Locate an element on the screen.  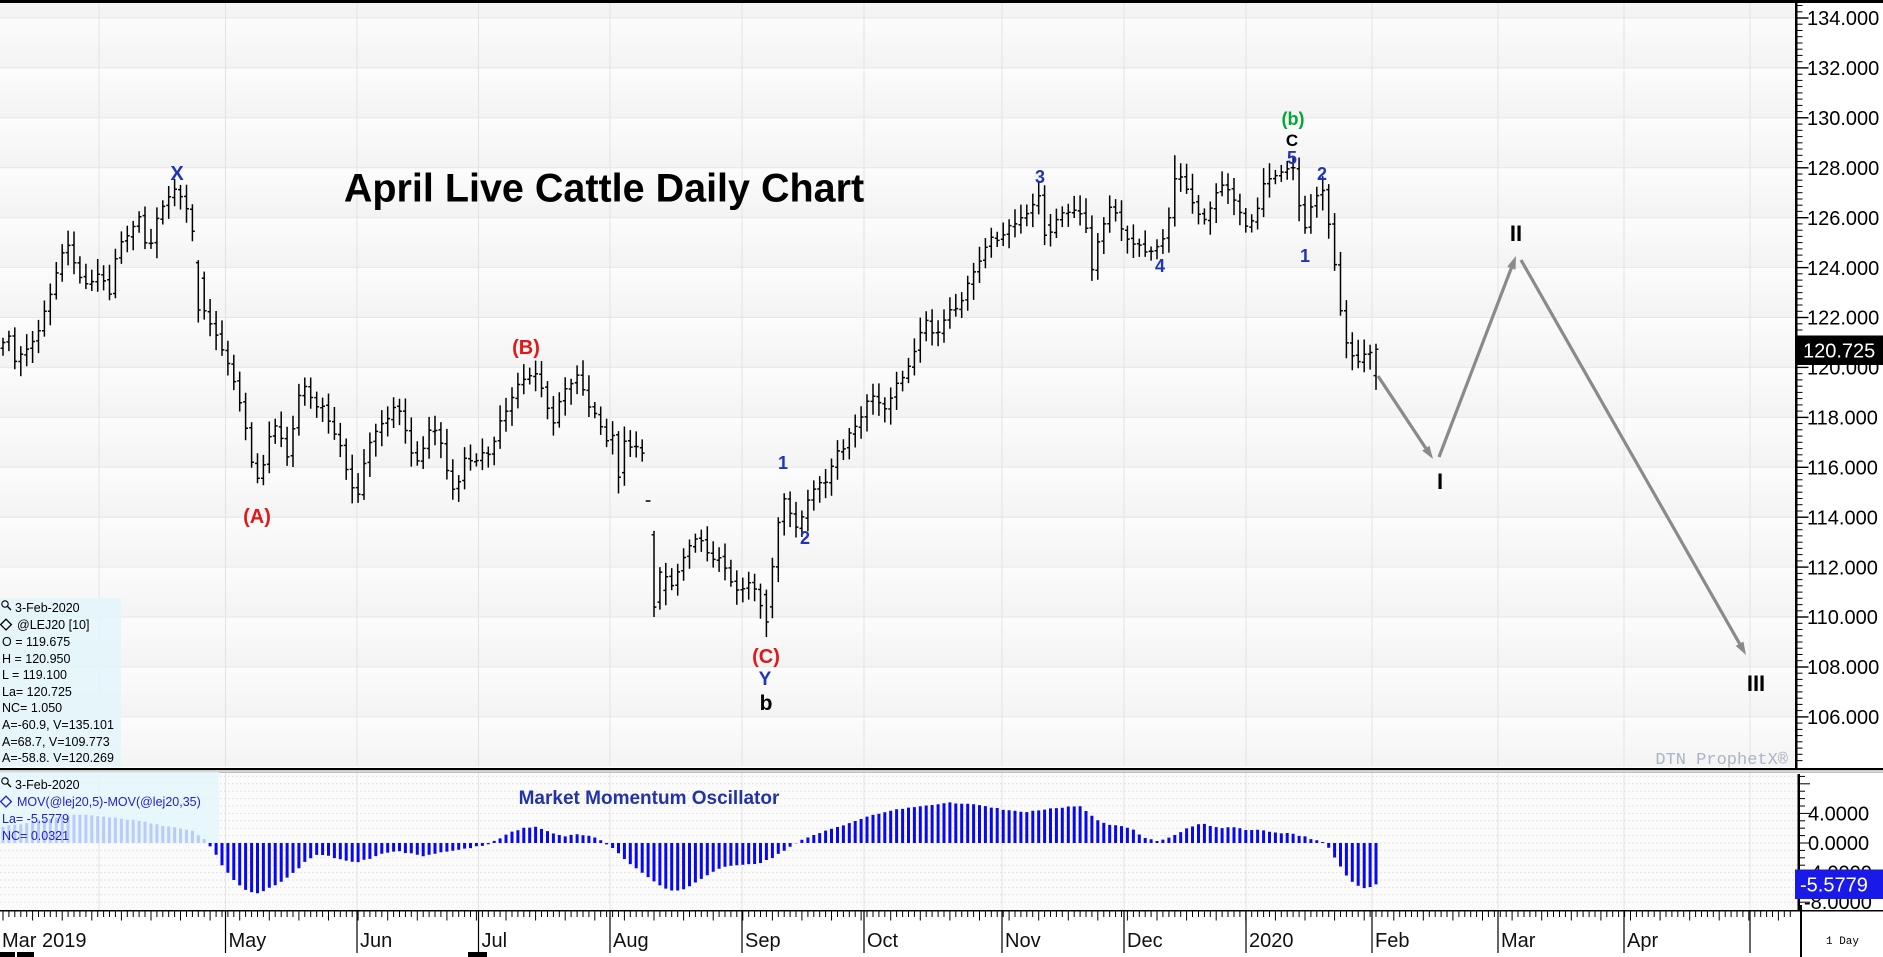
svg-text: Aug is located at coordinates (631, 941).